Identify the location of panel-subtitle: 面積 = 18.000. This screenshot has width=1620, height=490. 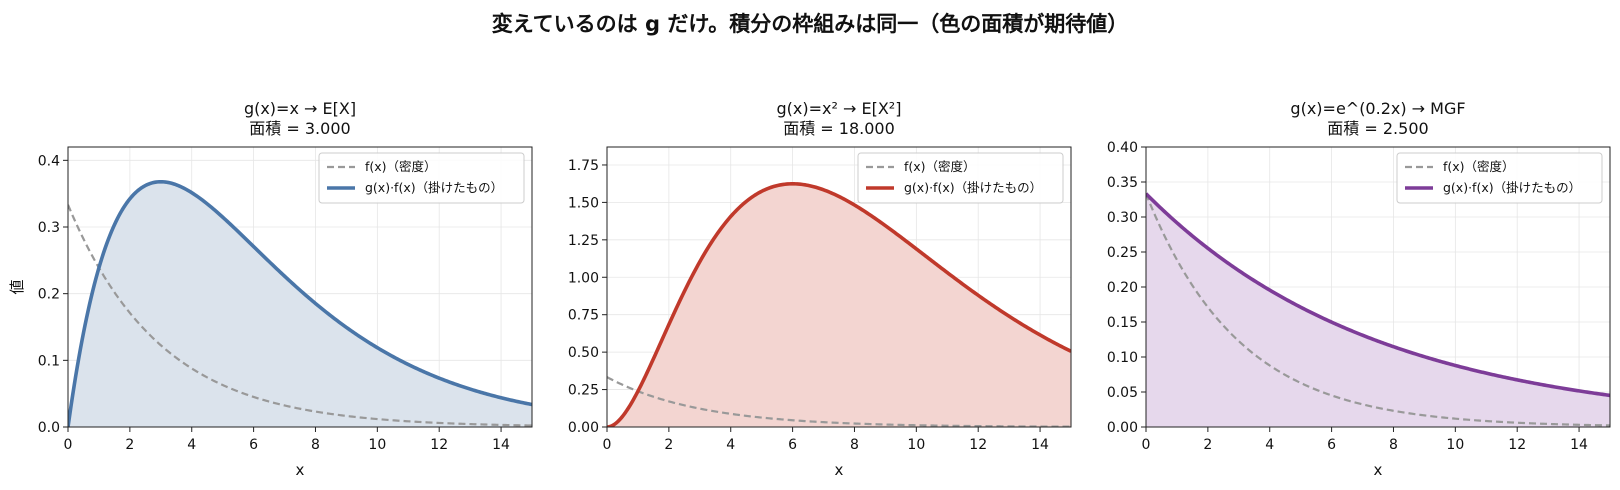
(839, 128).